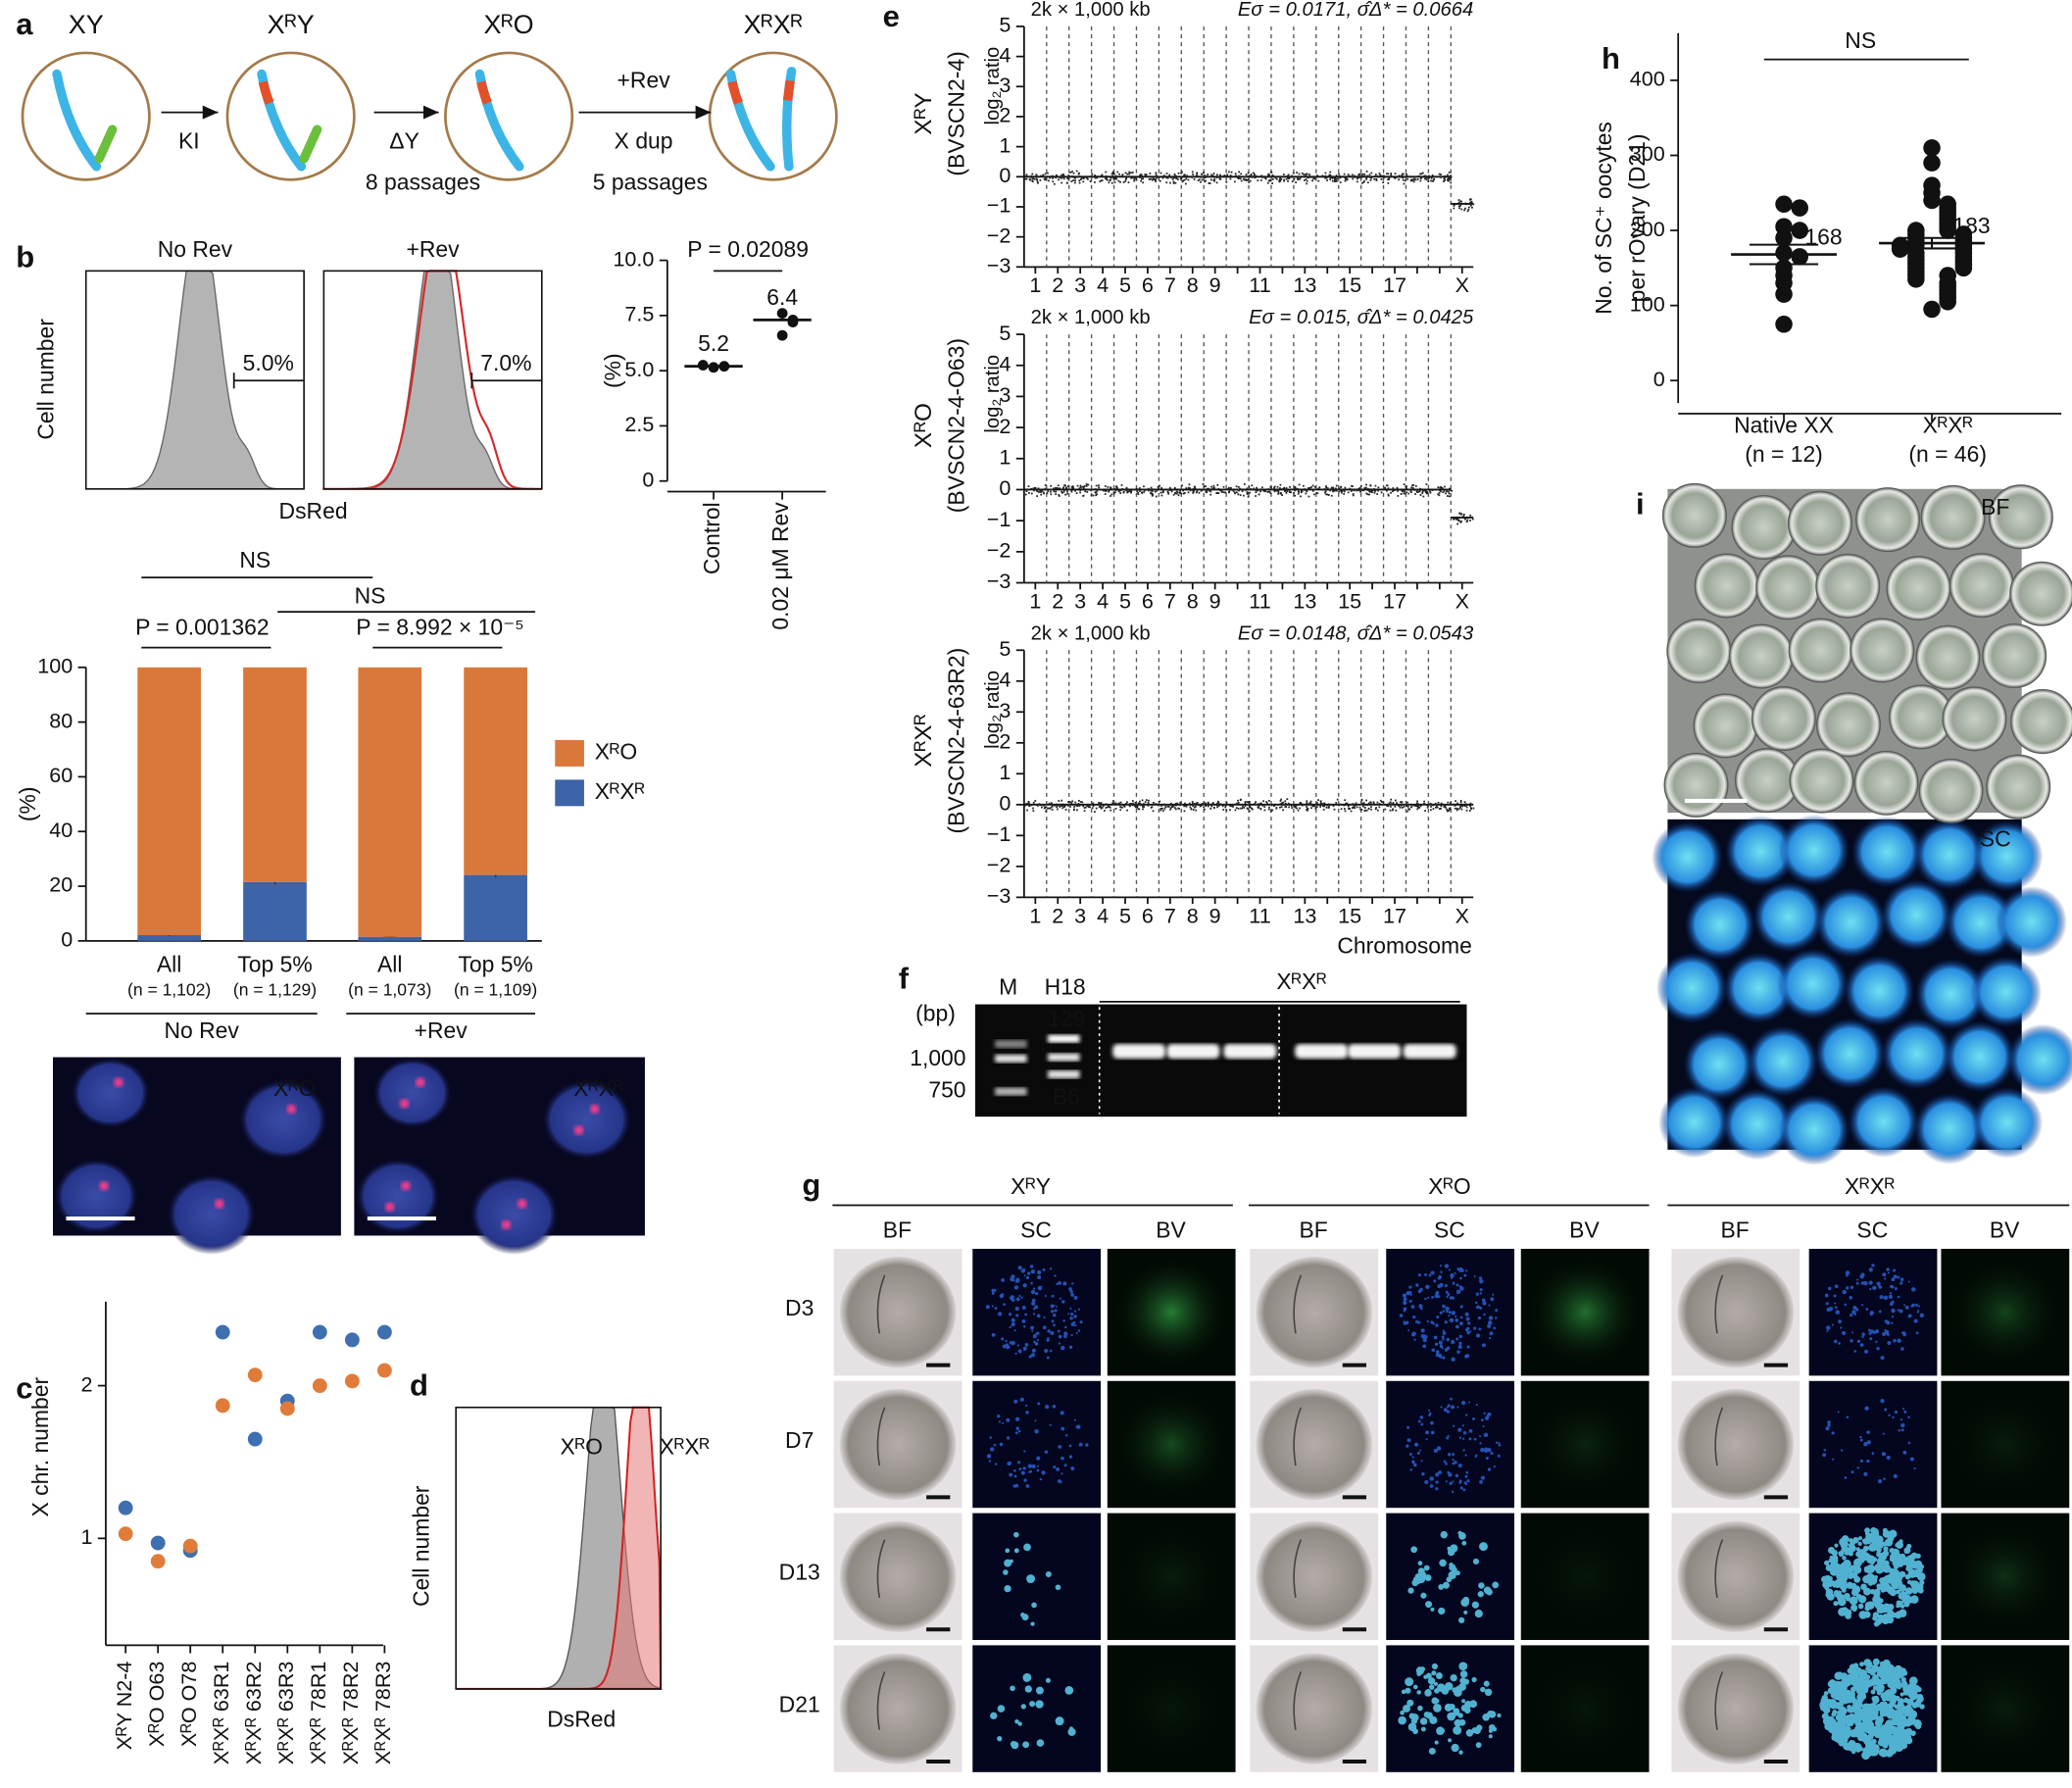 The height and width of the screenshot is (1788, 2072). I want to click on label: DsRed, so click(581, 1719).